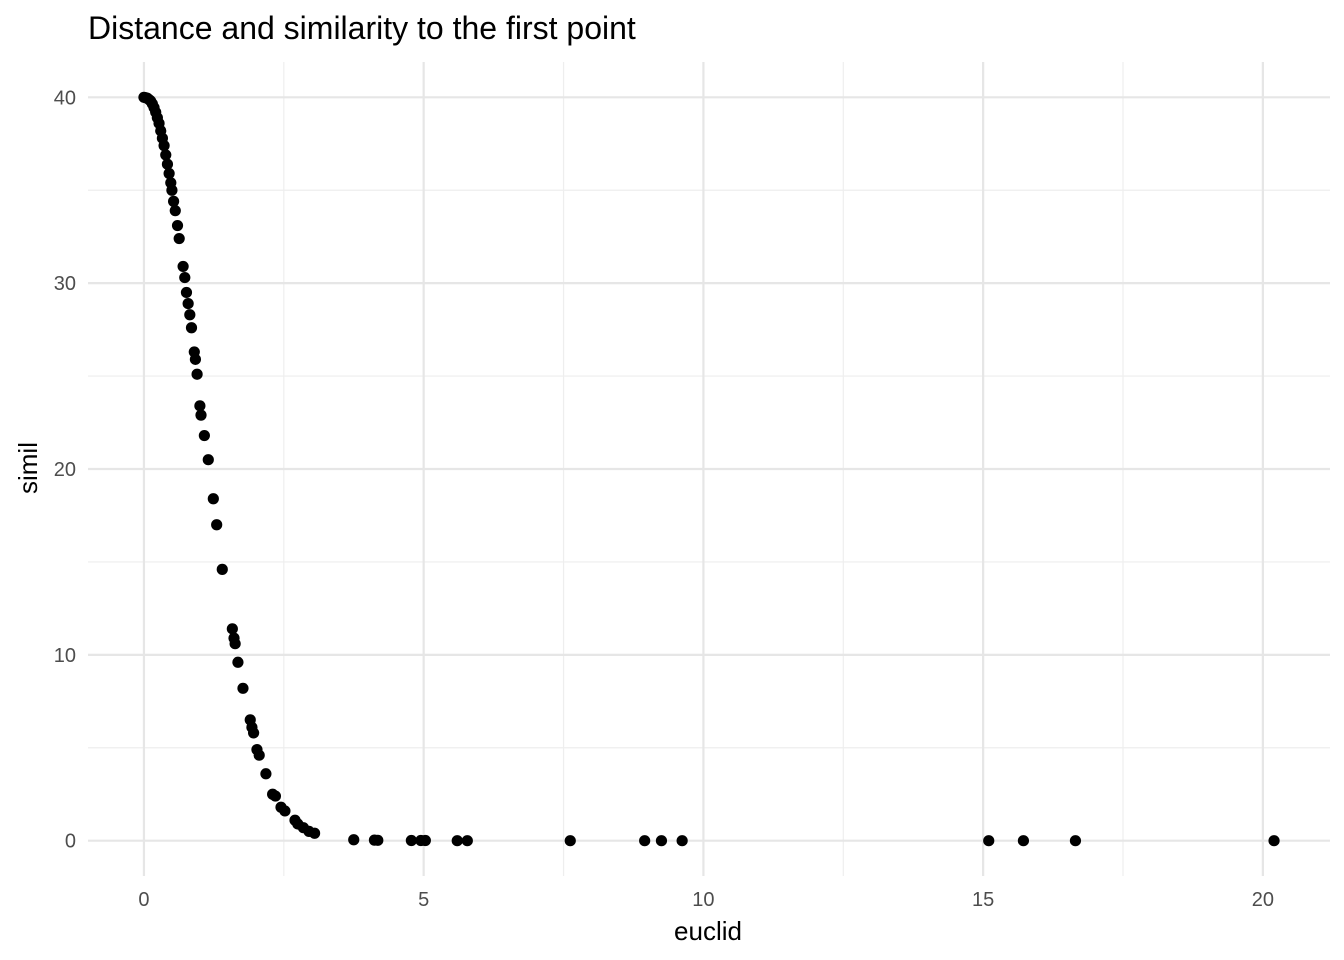  Describe the element at coordinates (703, 900) in the screenshot. I see `x-tick-label: 10` at that location.